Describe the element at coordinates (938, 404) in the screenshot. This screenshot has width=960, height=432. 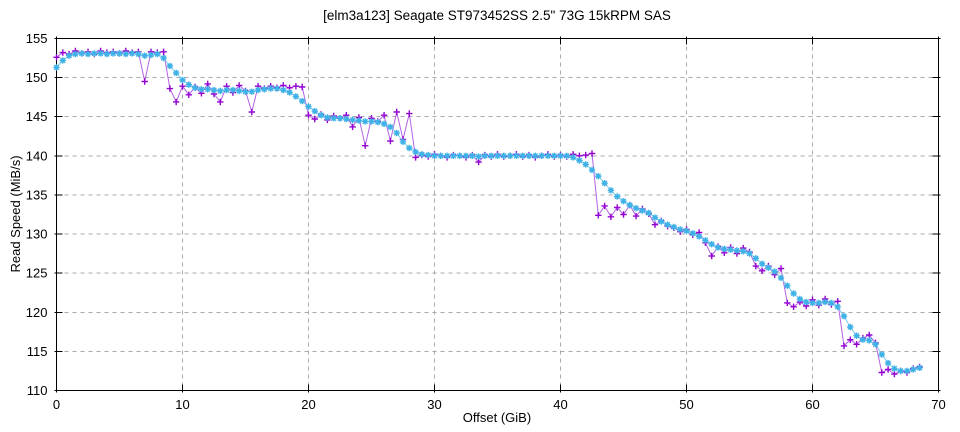
I see `svg-text: 70` at that location.